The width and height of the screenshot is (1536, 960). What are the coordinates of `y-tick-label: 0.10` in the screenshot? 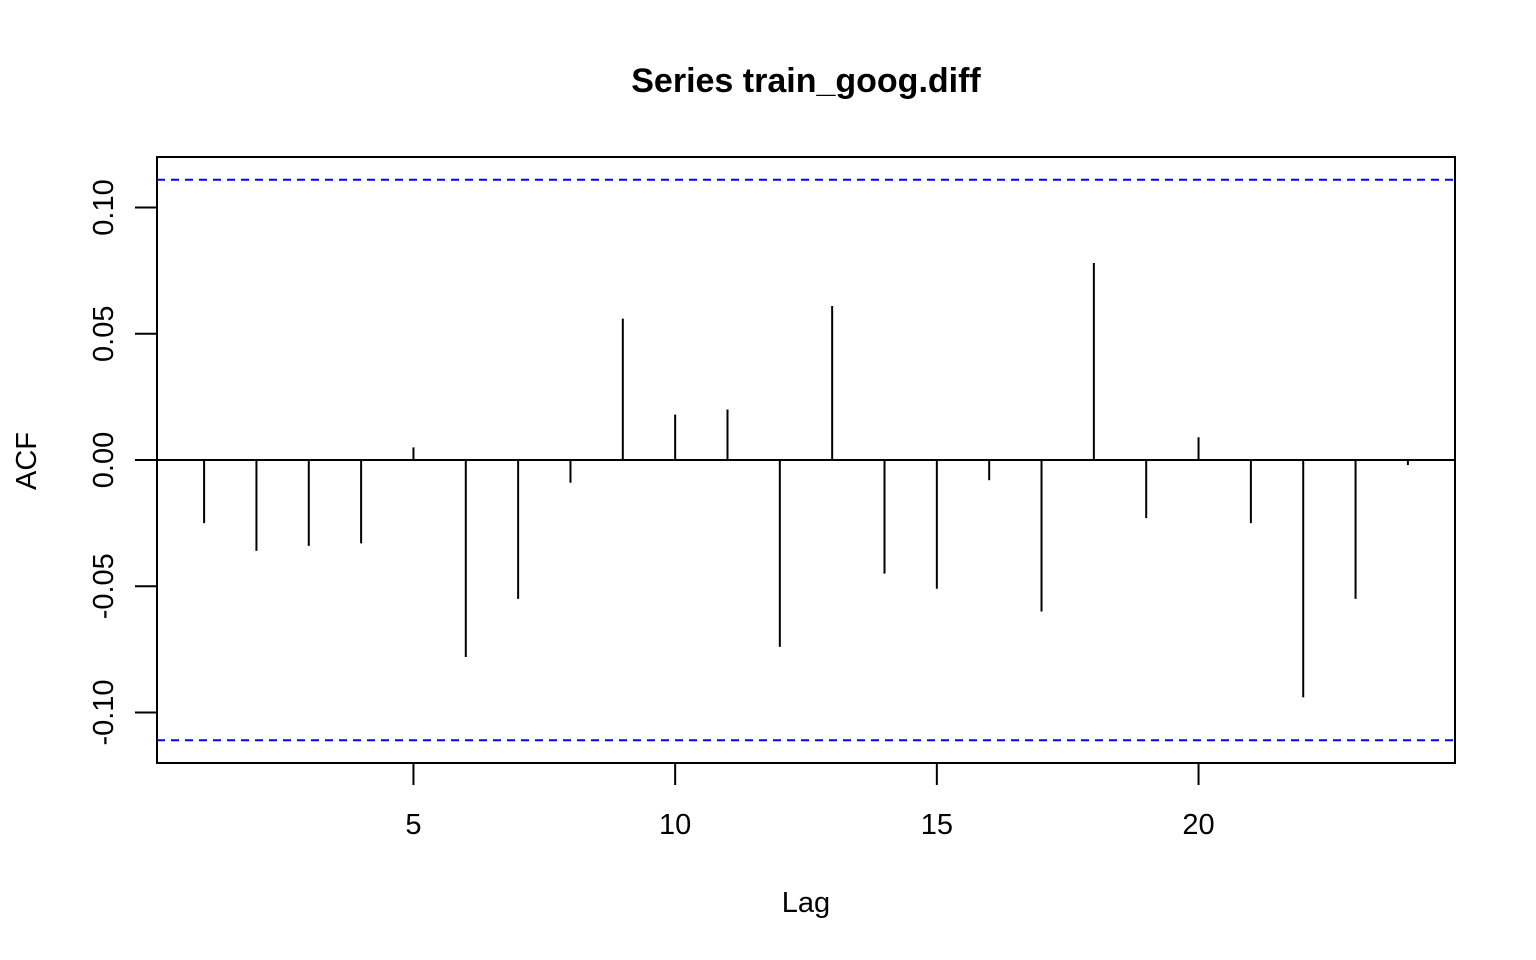 It's located at (104, 207).